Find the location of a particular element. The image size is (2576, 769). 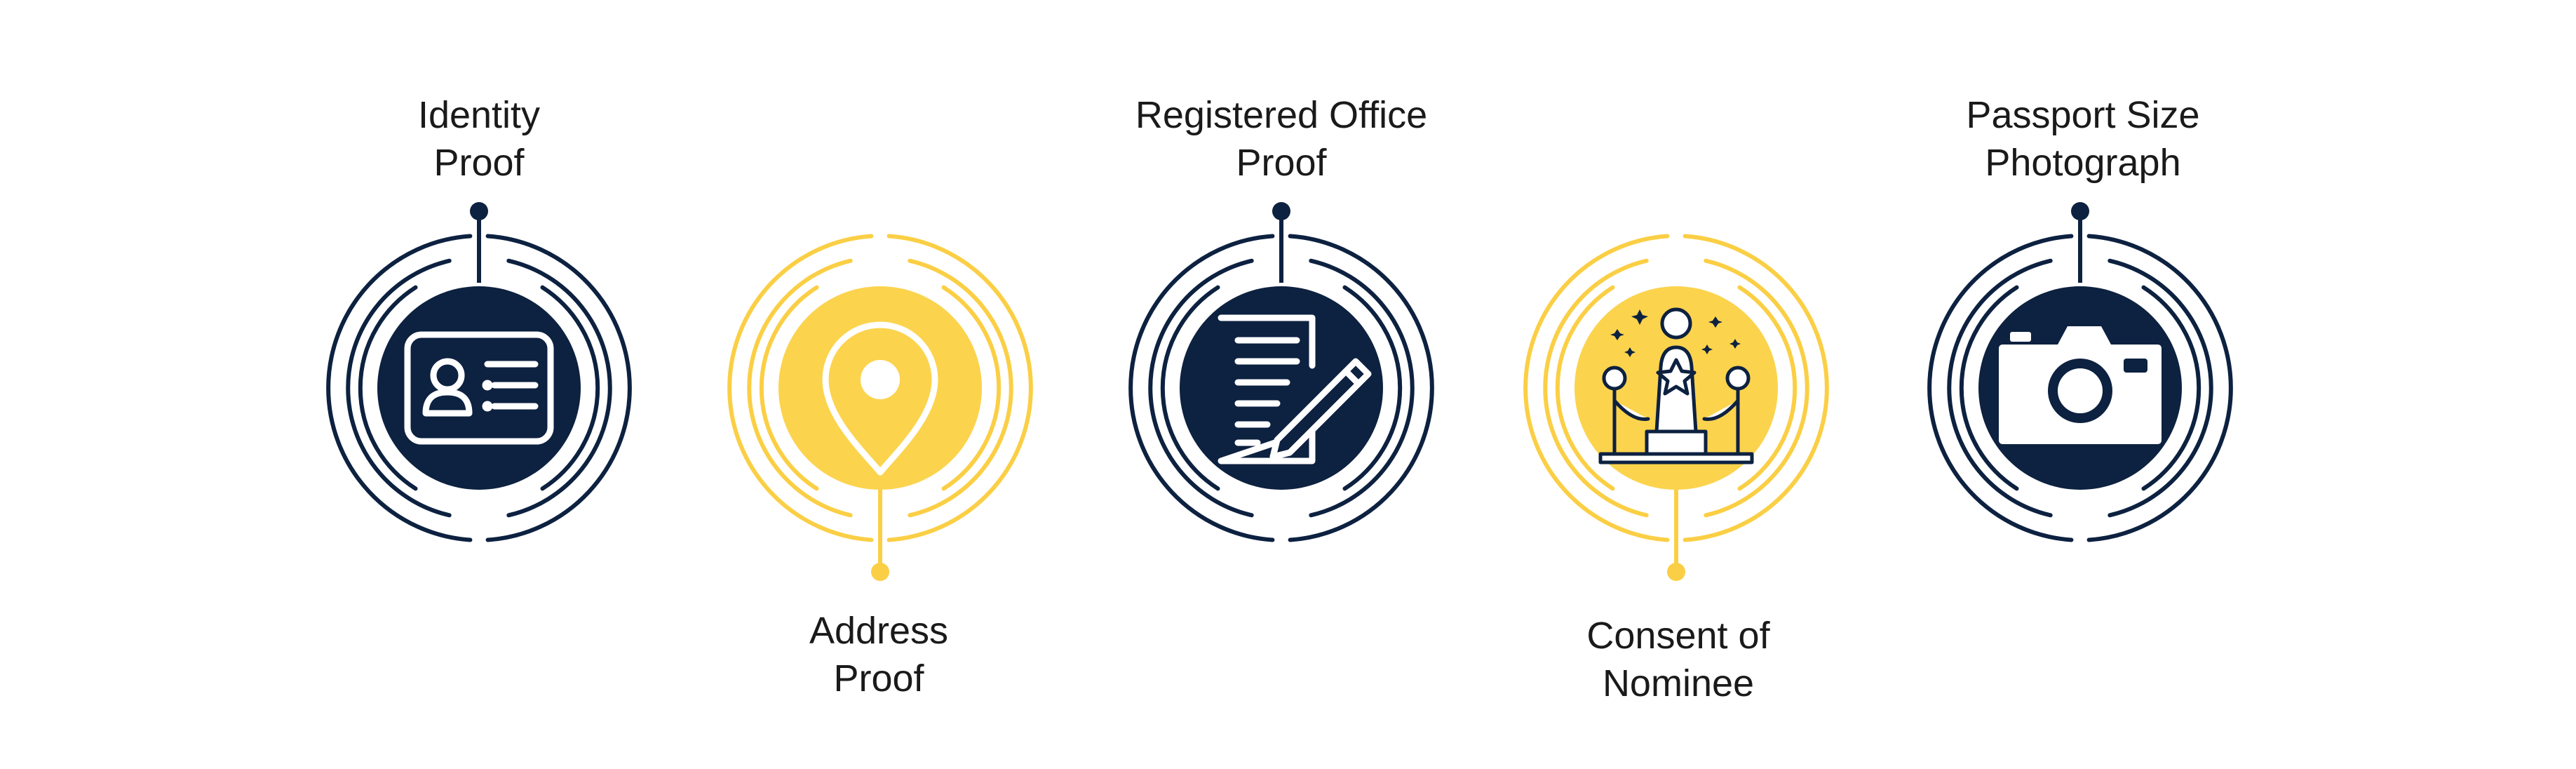

step-consent-of-nominee is located at coordinates (1676, 407).